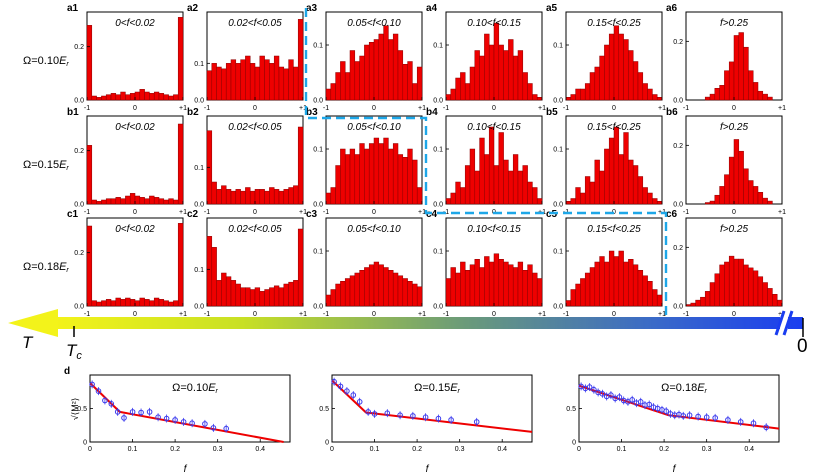  I want to click on panel-id-label: a6, so click(672, 8).